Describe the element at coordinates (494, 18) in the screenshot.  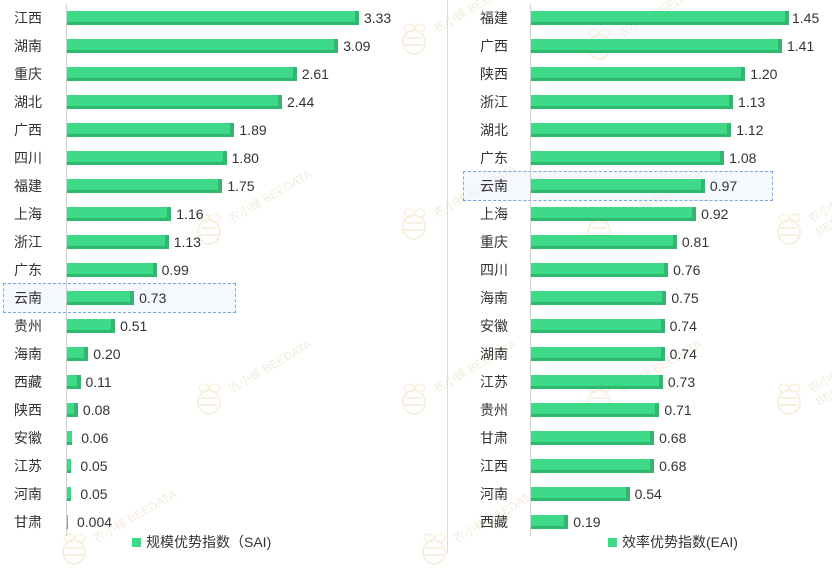
I see `category-label: 福建` at that location.